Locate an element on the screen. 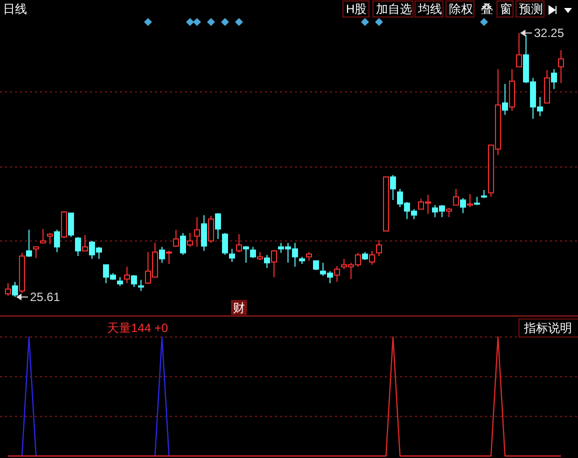 This screenshot has width=578, height=458. text: 预测 is located at coordinates (531, 9).